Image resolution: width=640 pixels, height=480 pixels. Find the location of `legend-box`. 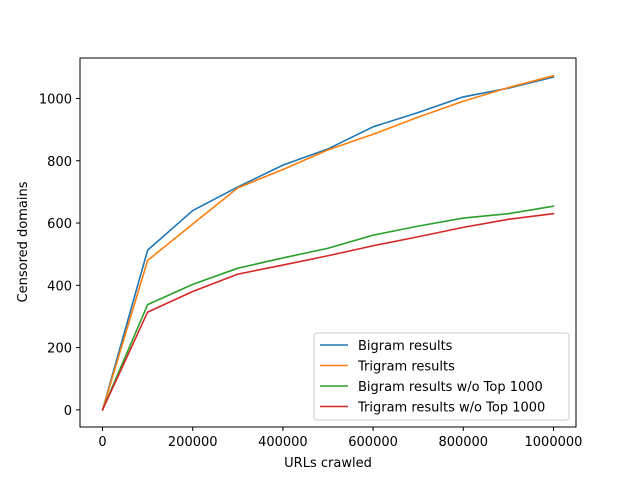

legend-box is located at coordinates (441, 376).